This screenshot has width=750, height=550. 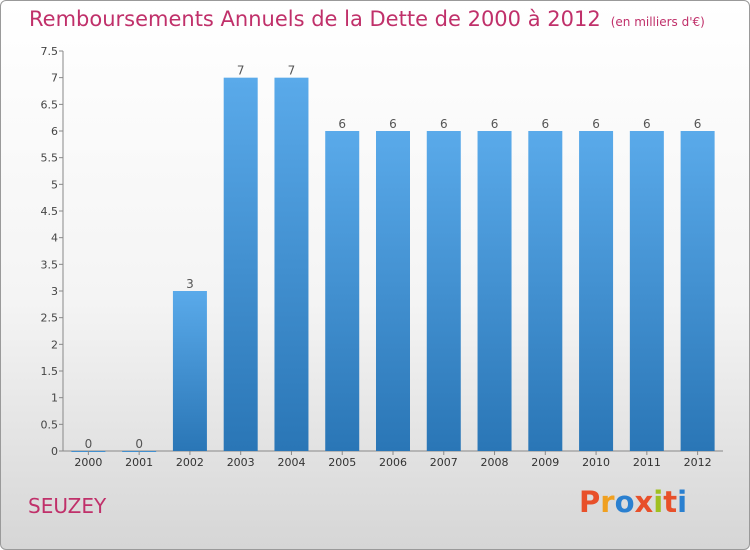 What do you see at coordinates (291, 264) in the screenshot?
I see `bar-2004` at bounding box center [291, 264].